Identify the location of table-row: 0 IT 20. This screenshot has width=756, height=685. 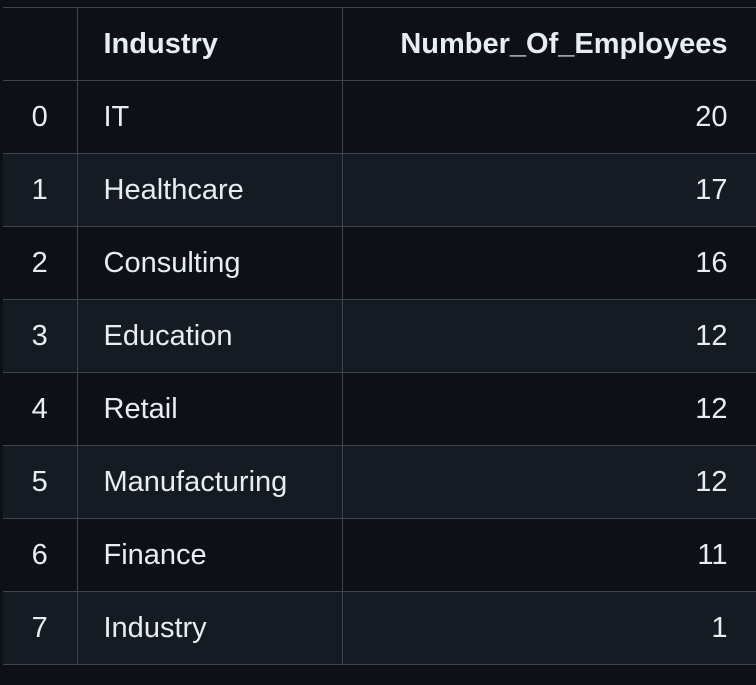
(379, 117).